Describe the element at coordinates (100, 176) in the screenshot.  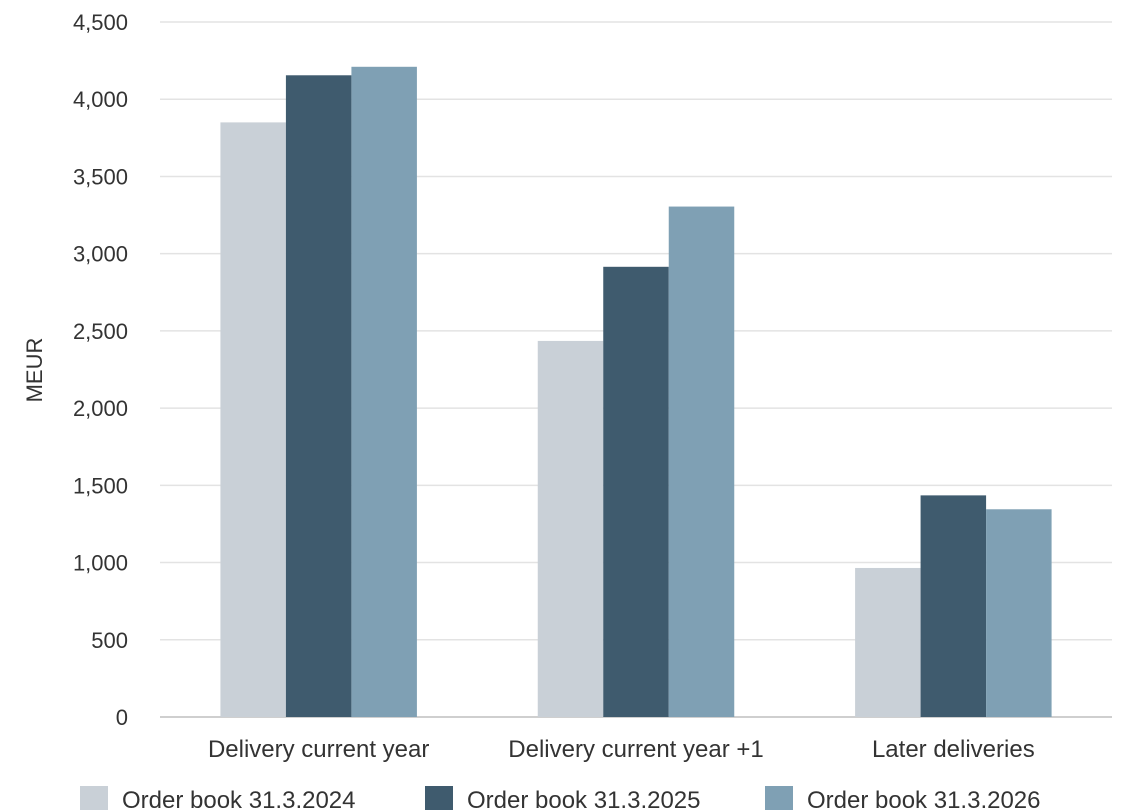
I see `y-tick-label: 3,500` at that location.